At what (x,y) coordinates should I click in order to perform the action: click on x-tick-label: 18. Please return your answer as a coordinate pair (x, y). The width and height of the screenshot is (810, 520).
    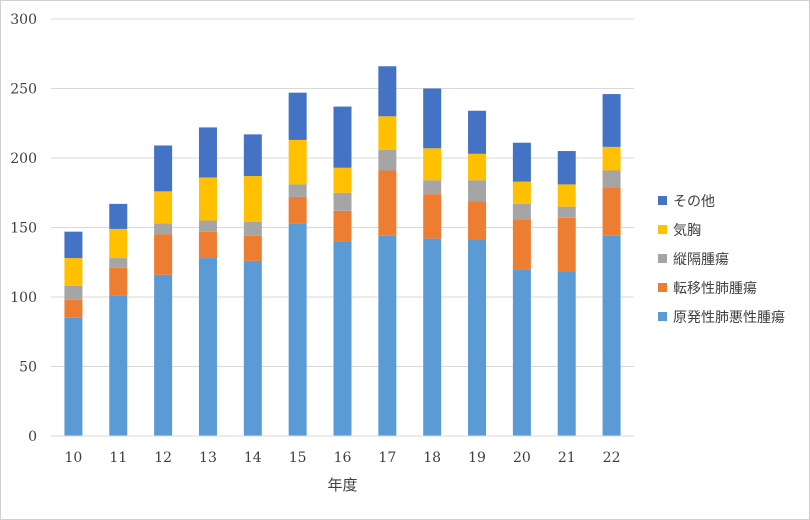
    Looking at the image, I should click on (432, 458).